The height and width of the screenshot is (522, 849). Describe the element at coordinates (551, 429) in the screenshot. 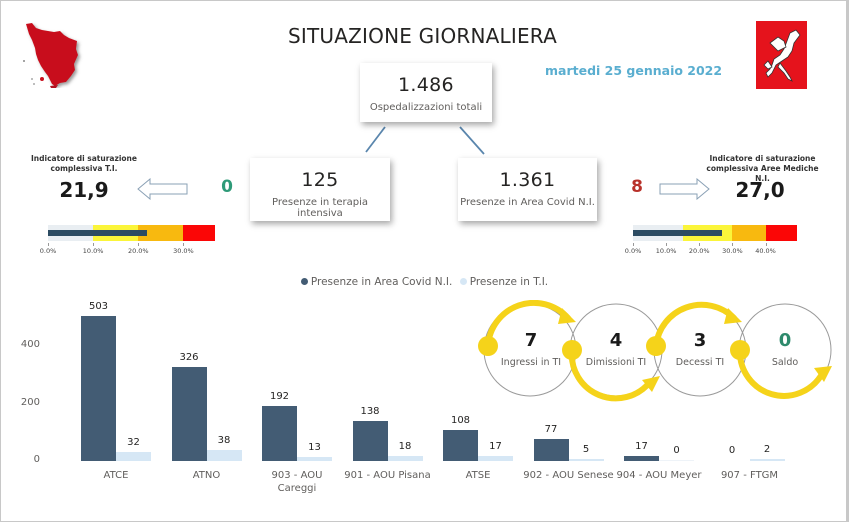

I see `bar-value-label: 77` at that location.